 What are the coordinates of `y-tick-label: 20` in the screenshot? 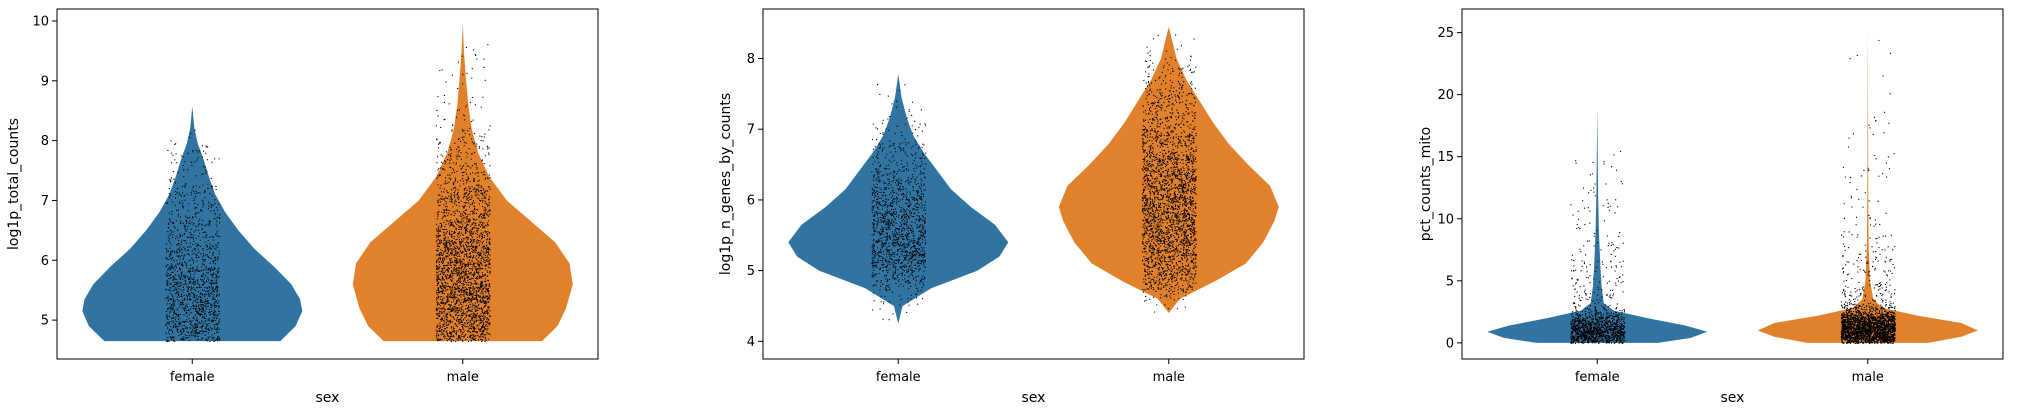 It's located at (1445, 95).